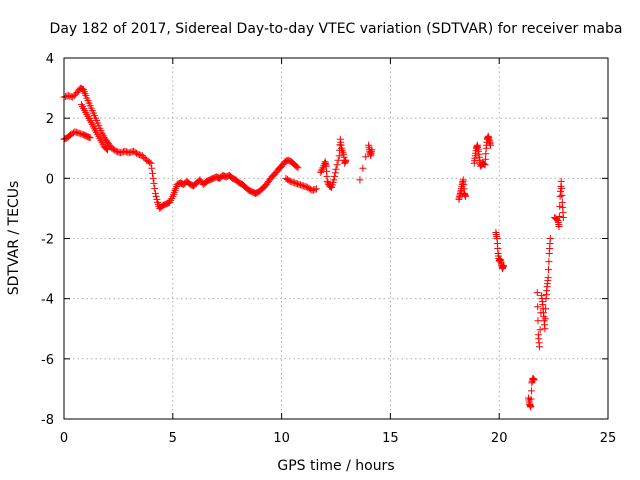  I want to click on x-axis-label: GPS time / hours, so click(335, 466).